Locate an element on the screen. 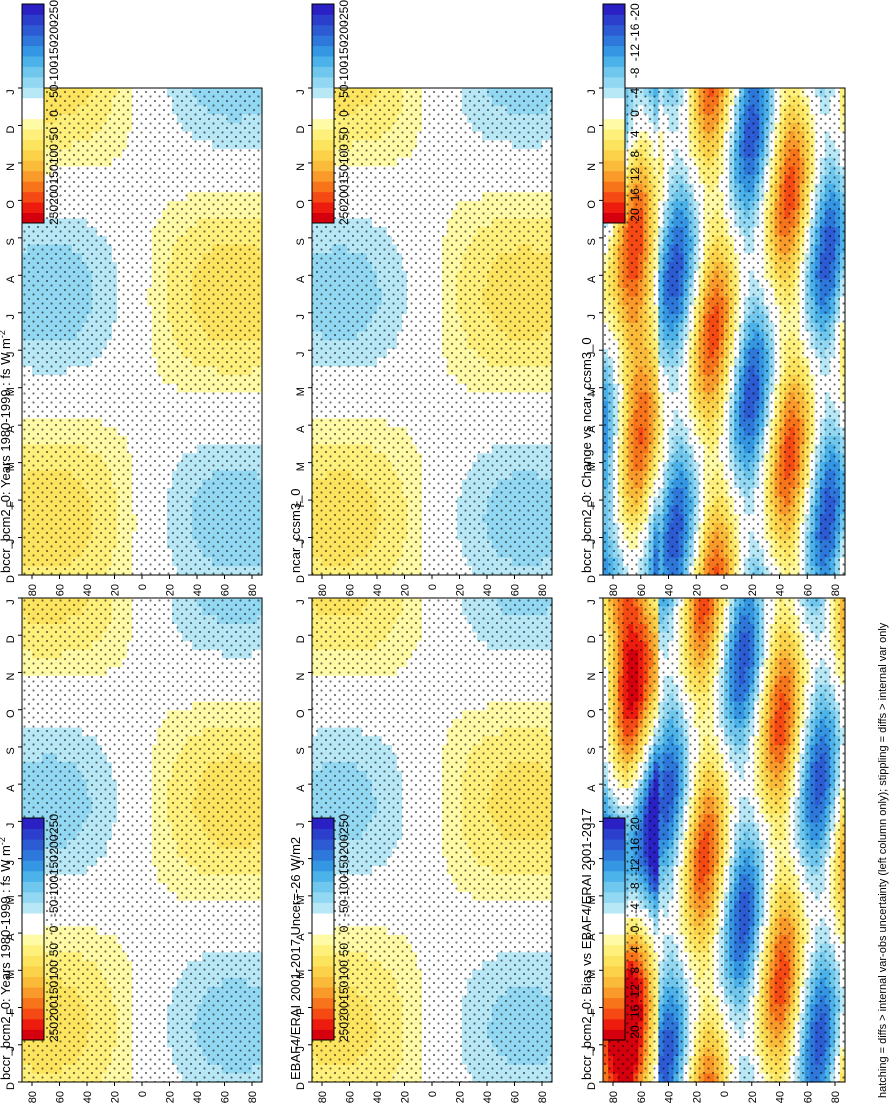 Image resolution: width=894 pixels, height=1105 pixels. colorbar-label: 150 is located at coordinates (54, 990).